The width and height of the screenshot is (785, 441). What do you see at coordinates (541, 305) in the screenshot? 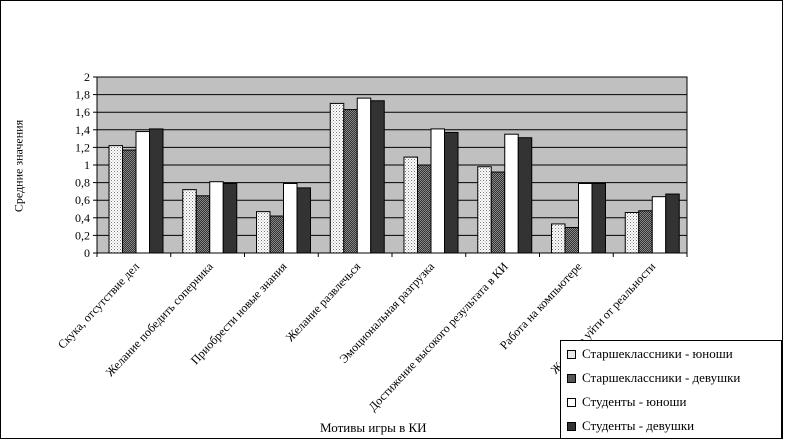
I see `x-category-label: Работа на компьютере` at bounding box center [541, 305].